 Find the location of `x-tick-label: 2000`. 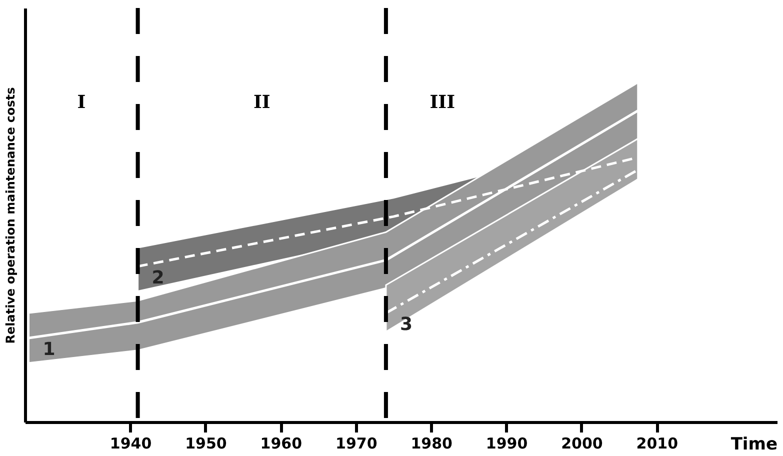

x-tick-label: 2000 is located at coordinates (582, 443).